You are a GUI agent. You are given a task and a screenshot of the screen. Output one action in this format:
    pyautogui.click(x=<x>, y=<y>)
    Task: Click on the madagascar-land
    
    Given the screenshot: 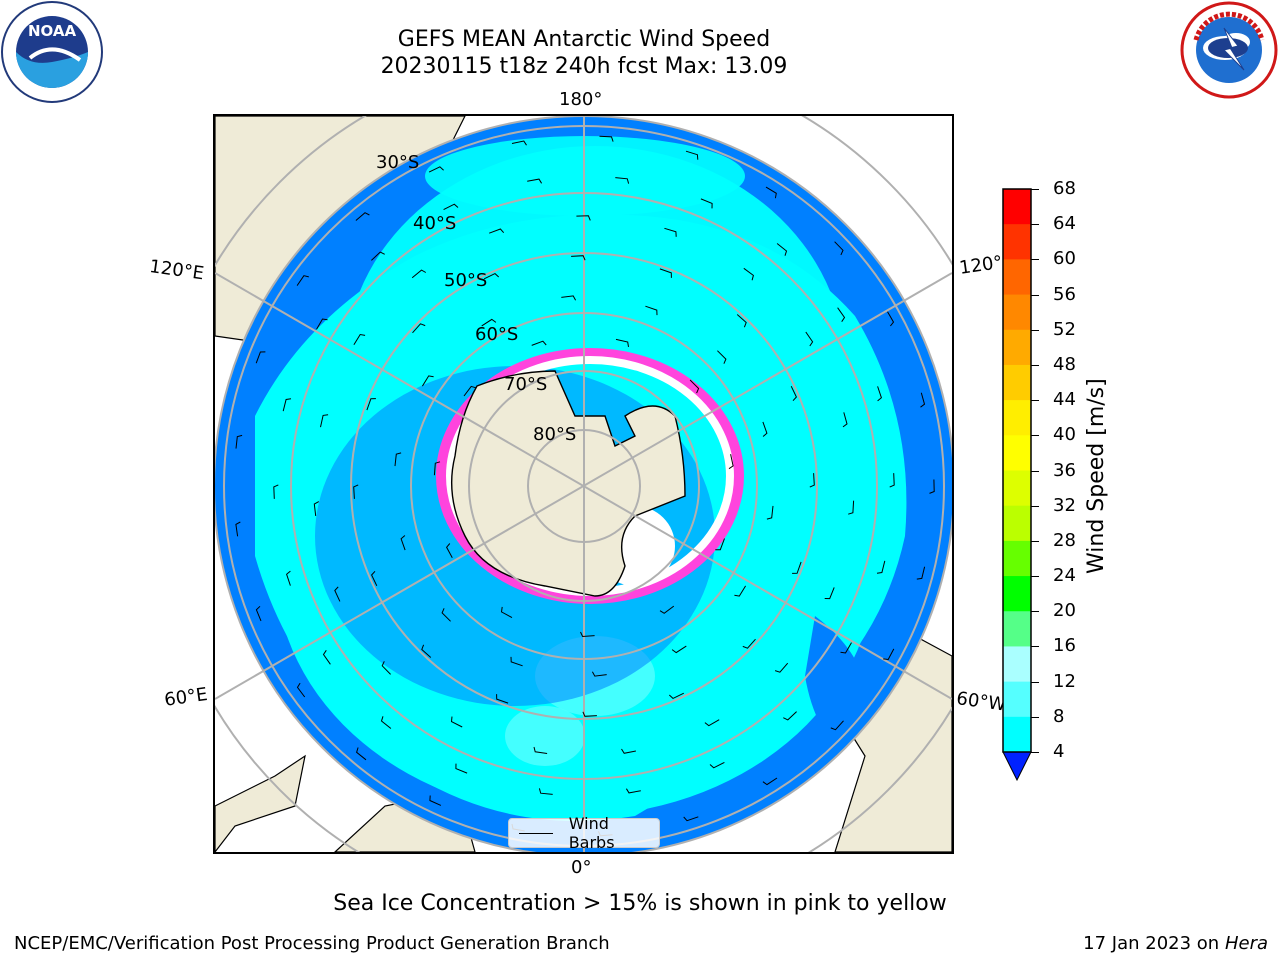 What is the action you would take?
    pyautogui.click(x=260, y=803)
    